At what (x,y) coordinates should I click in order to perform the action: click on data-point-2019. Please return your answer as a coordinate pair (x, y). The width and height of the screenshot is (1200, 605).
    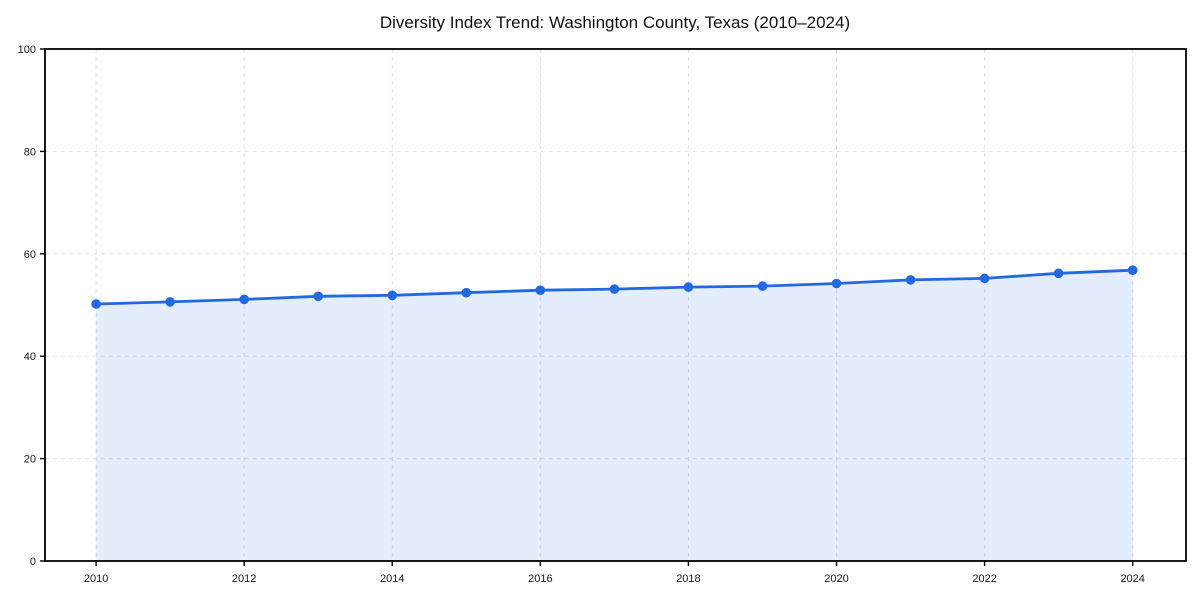
    Looking at the image, I should click on (762, 286).